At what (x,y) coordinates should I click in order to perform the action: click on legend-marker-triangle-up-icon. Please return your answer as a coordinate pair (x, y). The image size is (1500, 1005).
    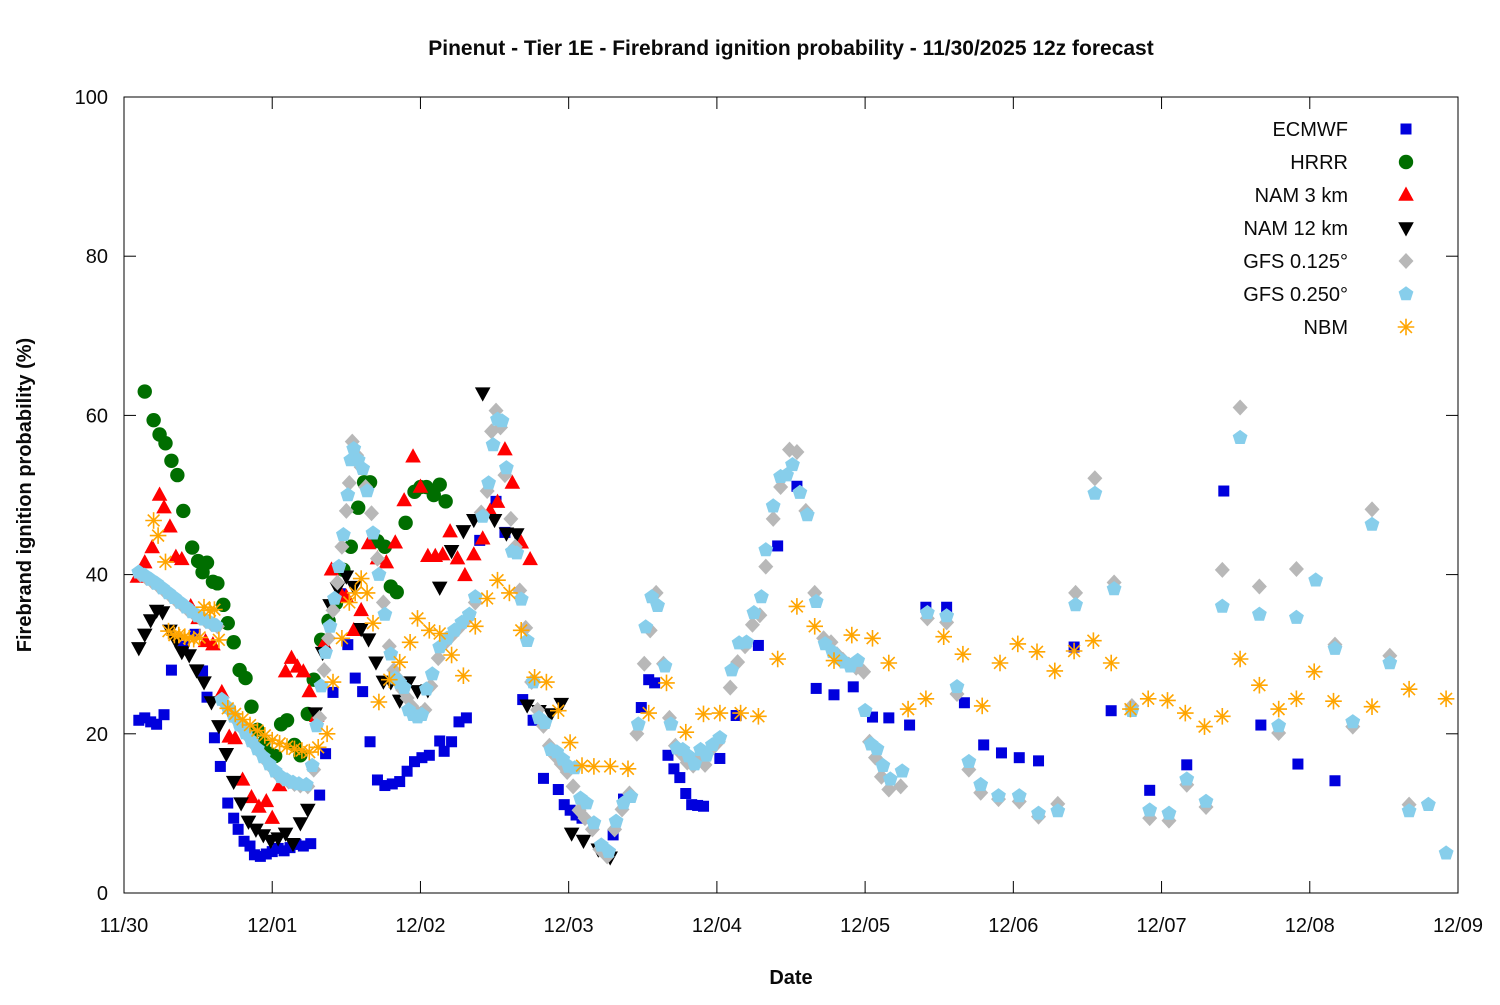
    Looking at the image, I should click on (1406, 193).